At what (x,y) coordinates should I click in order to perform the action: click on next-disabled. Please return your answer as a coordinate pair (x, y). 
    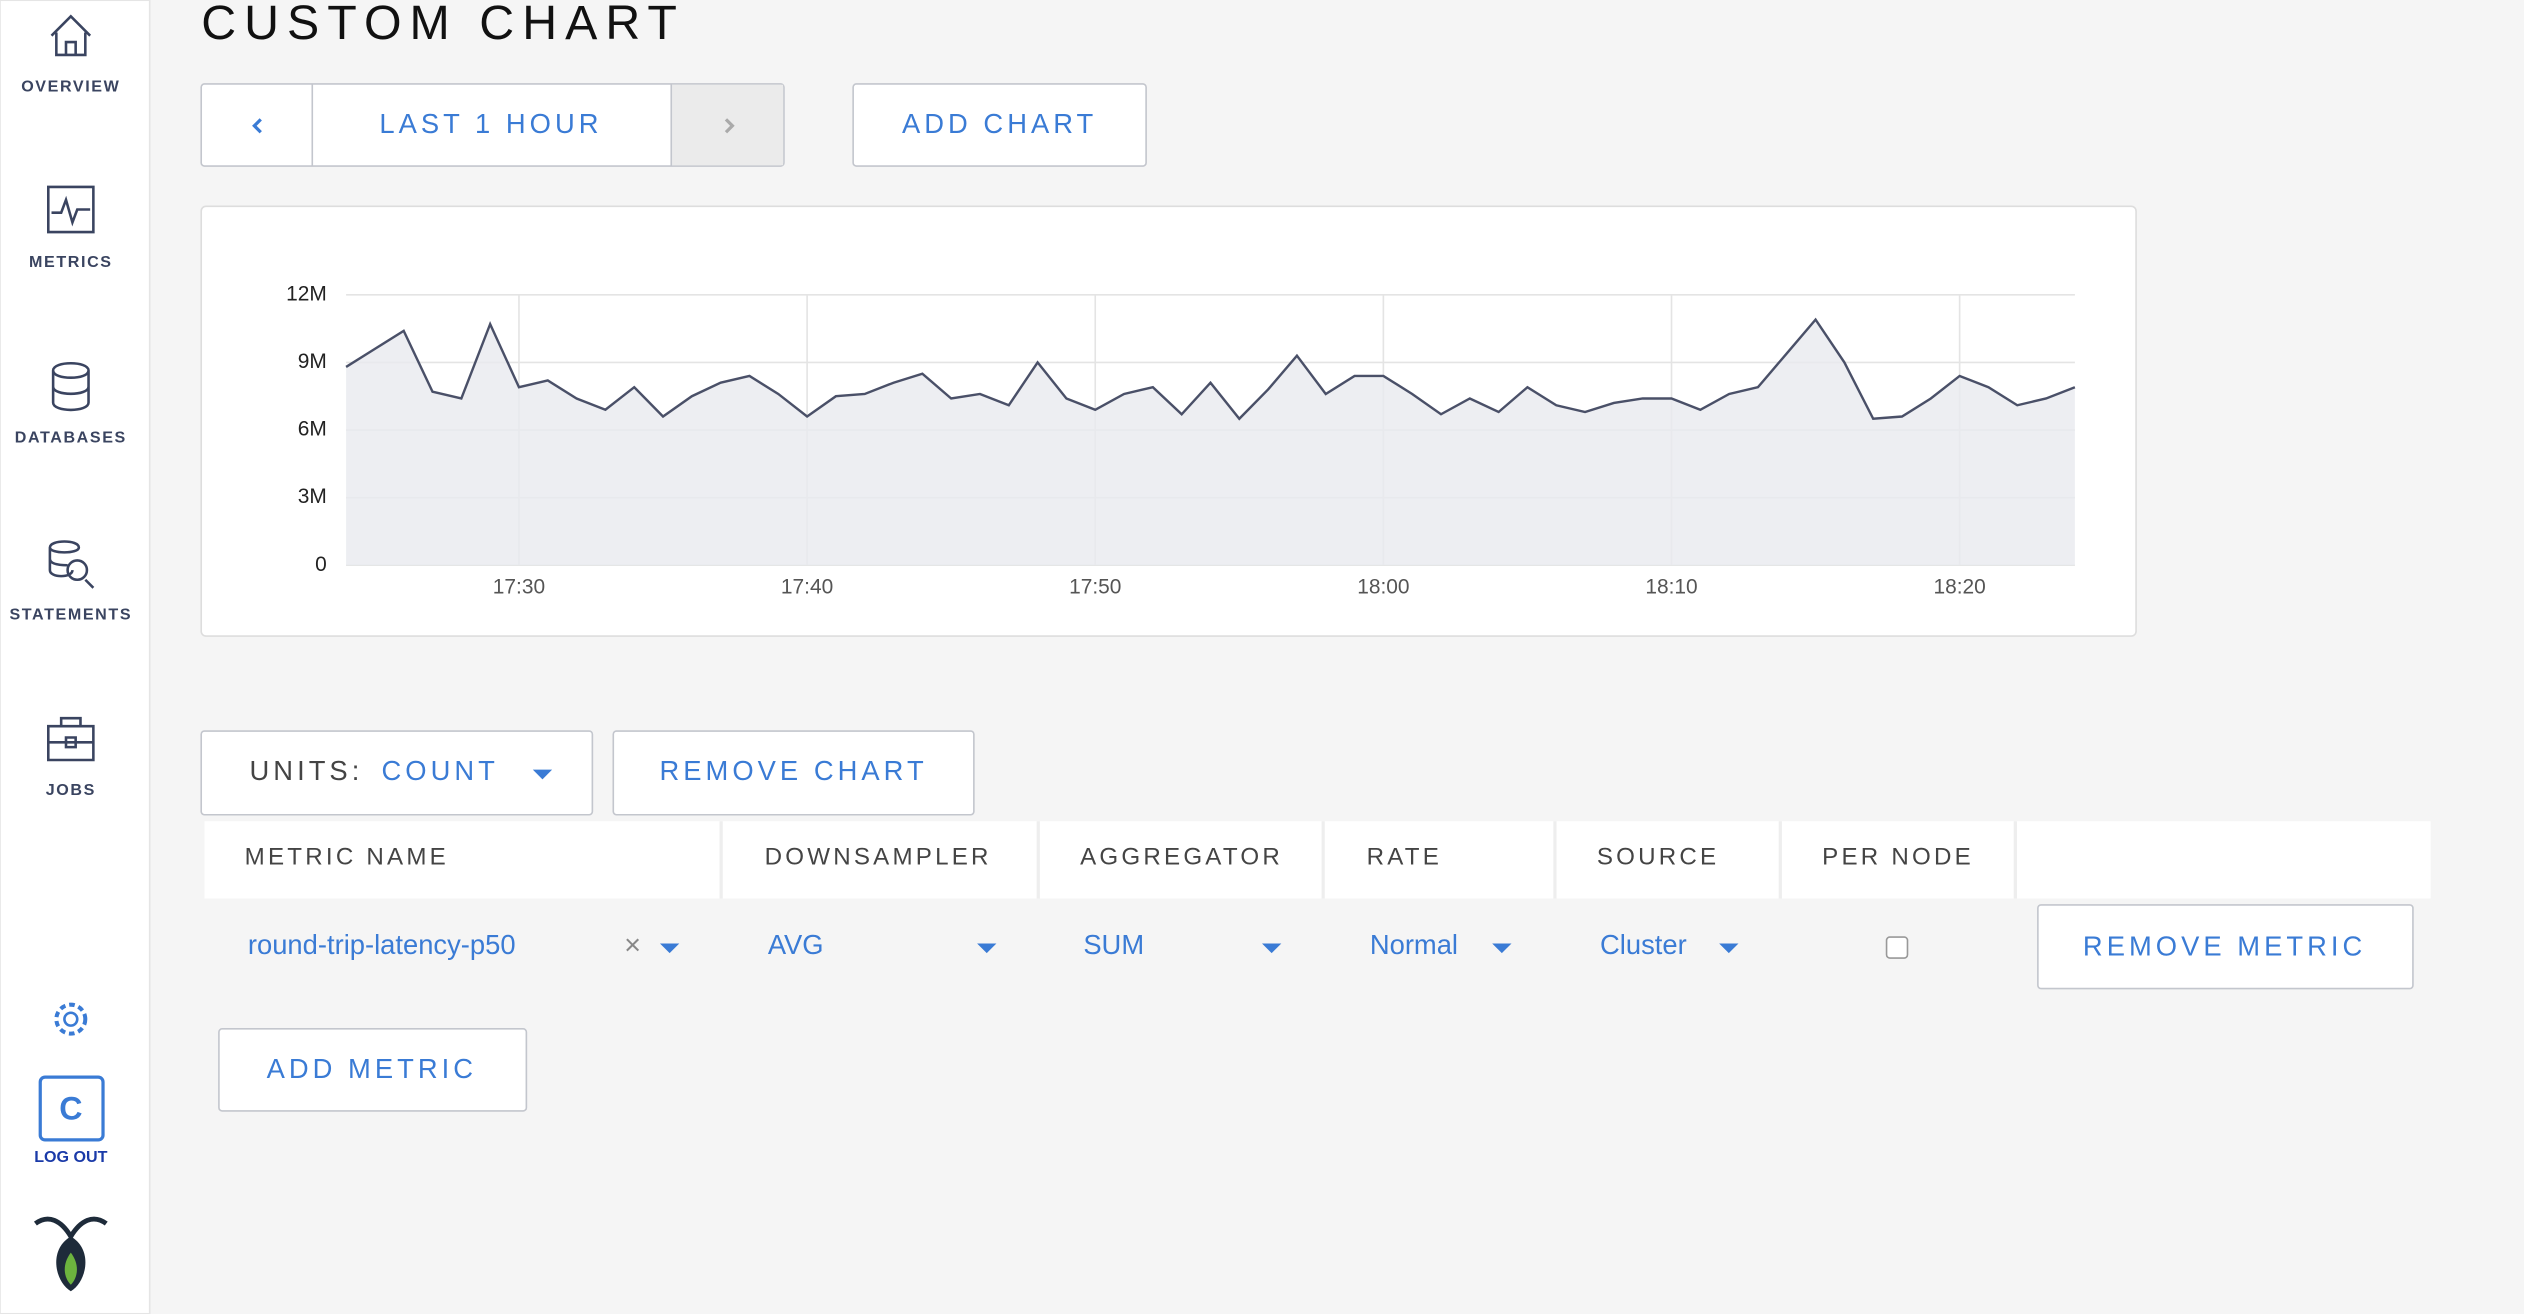
    Looking at the image, I should click on (727, 125).